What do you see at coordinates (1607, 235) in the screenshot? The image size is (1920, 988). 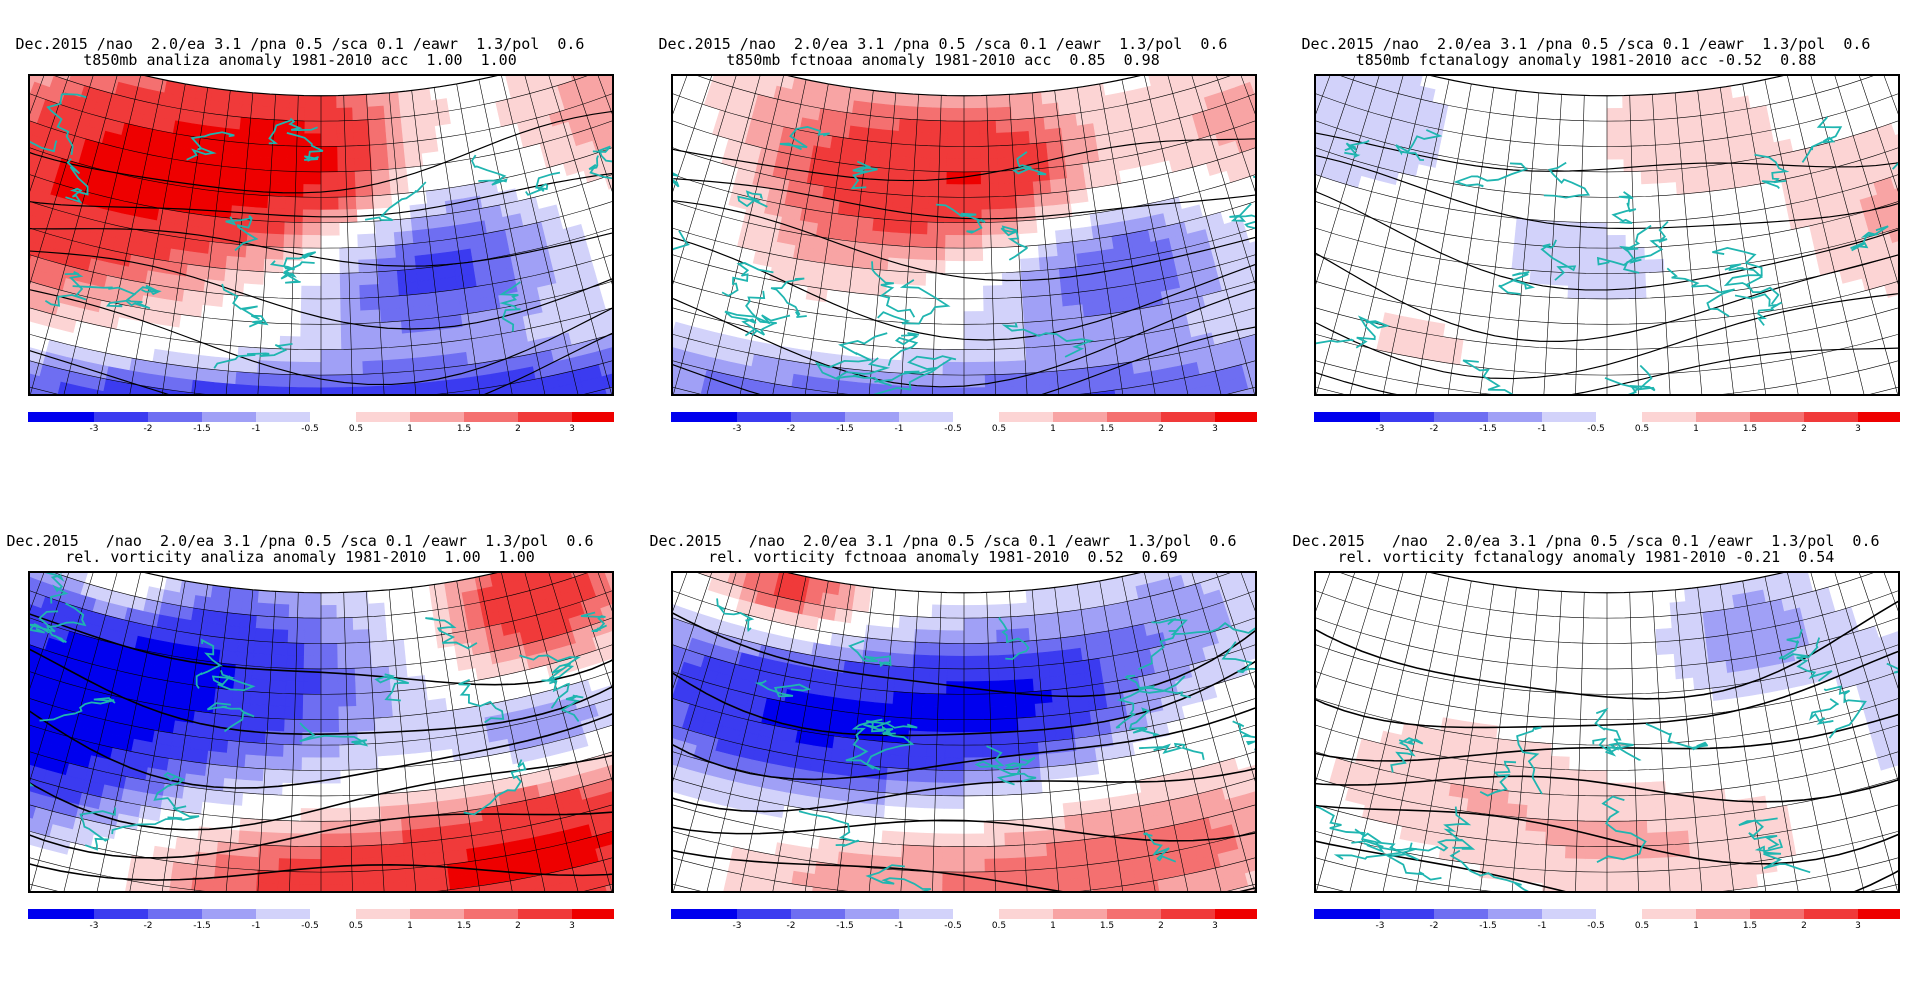 I see `anomaly-map` at bounding box center [1607, 235].